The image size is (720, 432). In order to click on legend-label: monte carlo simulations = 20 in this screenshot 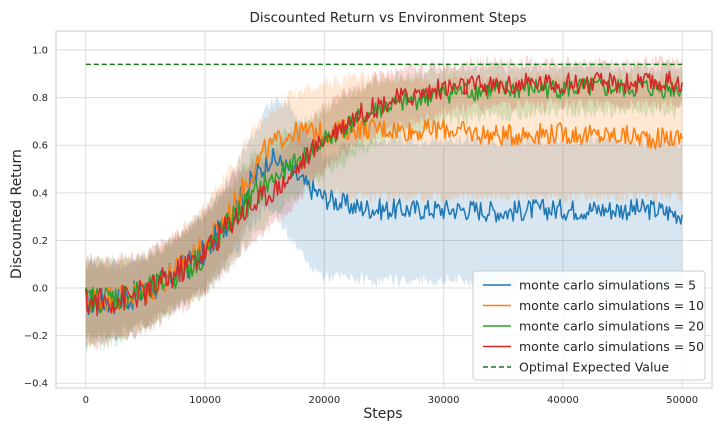, I will do `click(611, 326)`.